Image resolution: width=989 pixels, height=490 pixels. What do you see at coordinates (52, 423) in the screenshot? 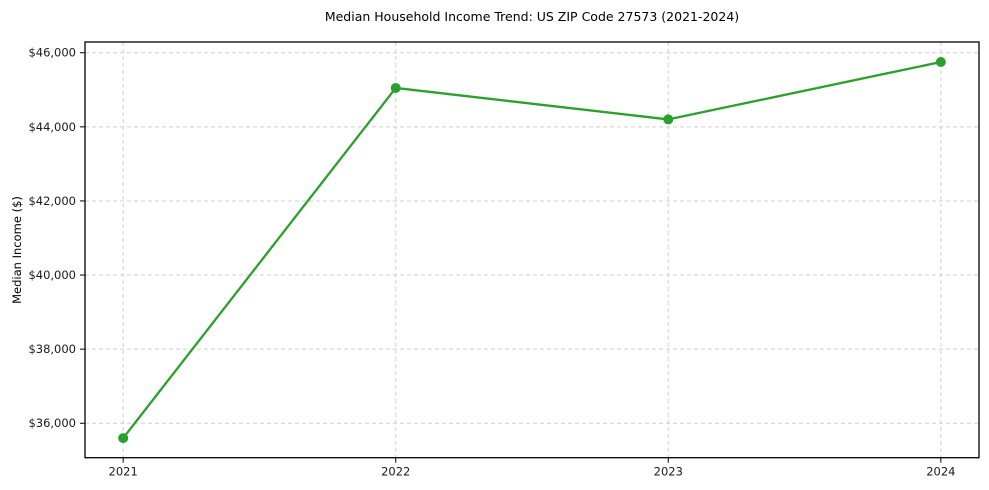
I see `y-tick-label: $36,000` at bounding box center [52, 423].